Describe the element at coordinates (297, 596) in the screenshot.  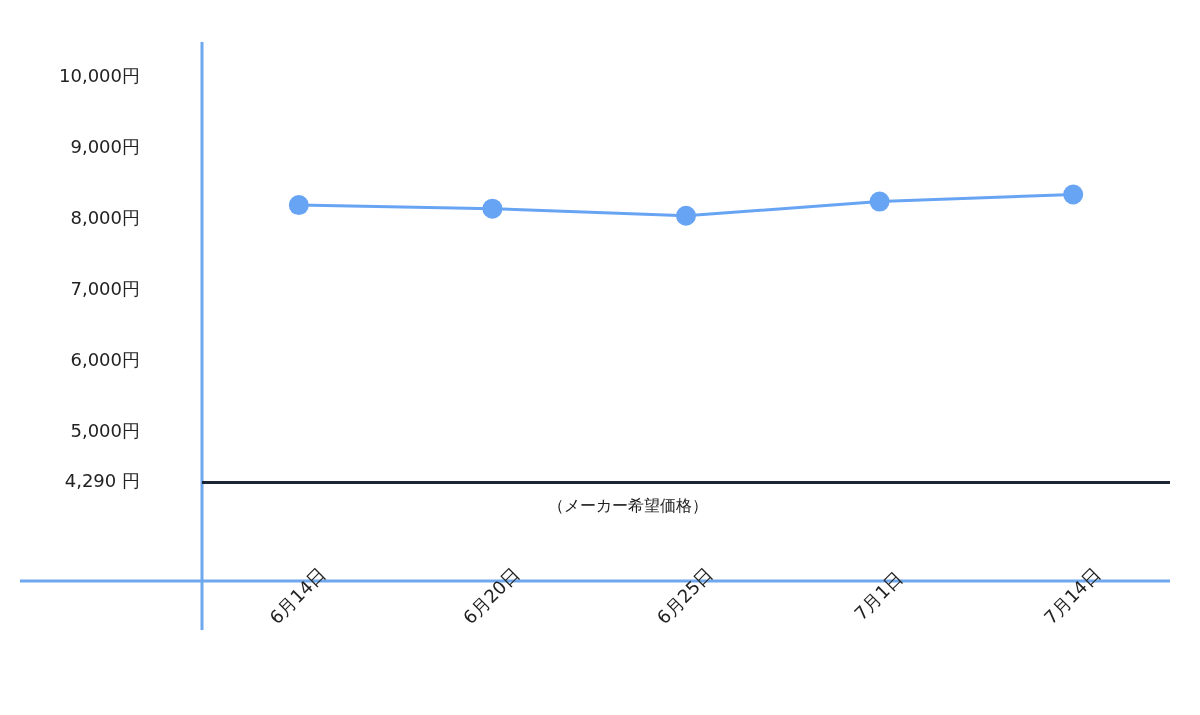
I see `x-tick-label: 6月14日` at that location.